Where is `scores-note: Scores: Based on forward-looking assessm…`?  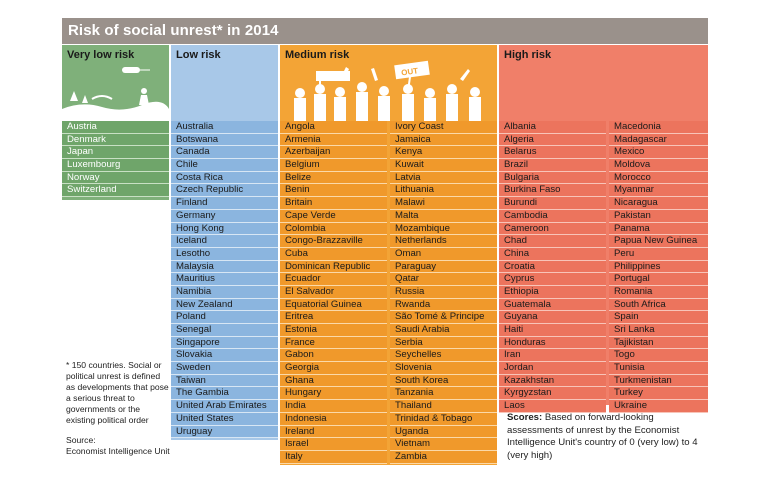
scores-note: Scores: Based on forward-looking assessm… is located at coordinates (607, 437).